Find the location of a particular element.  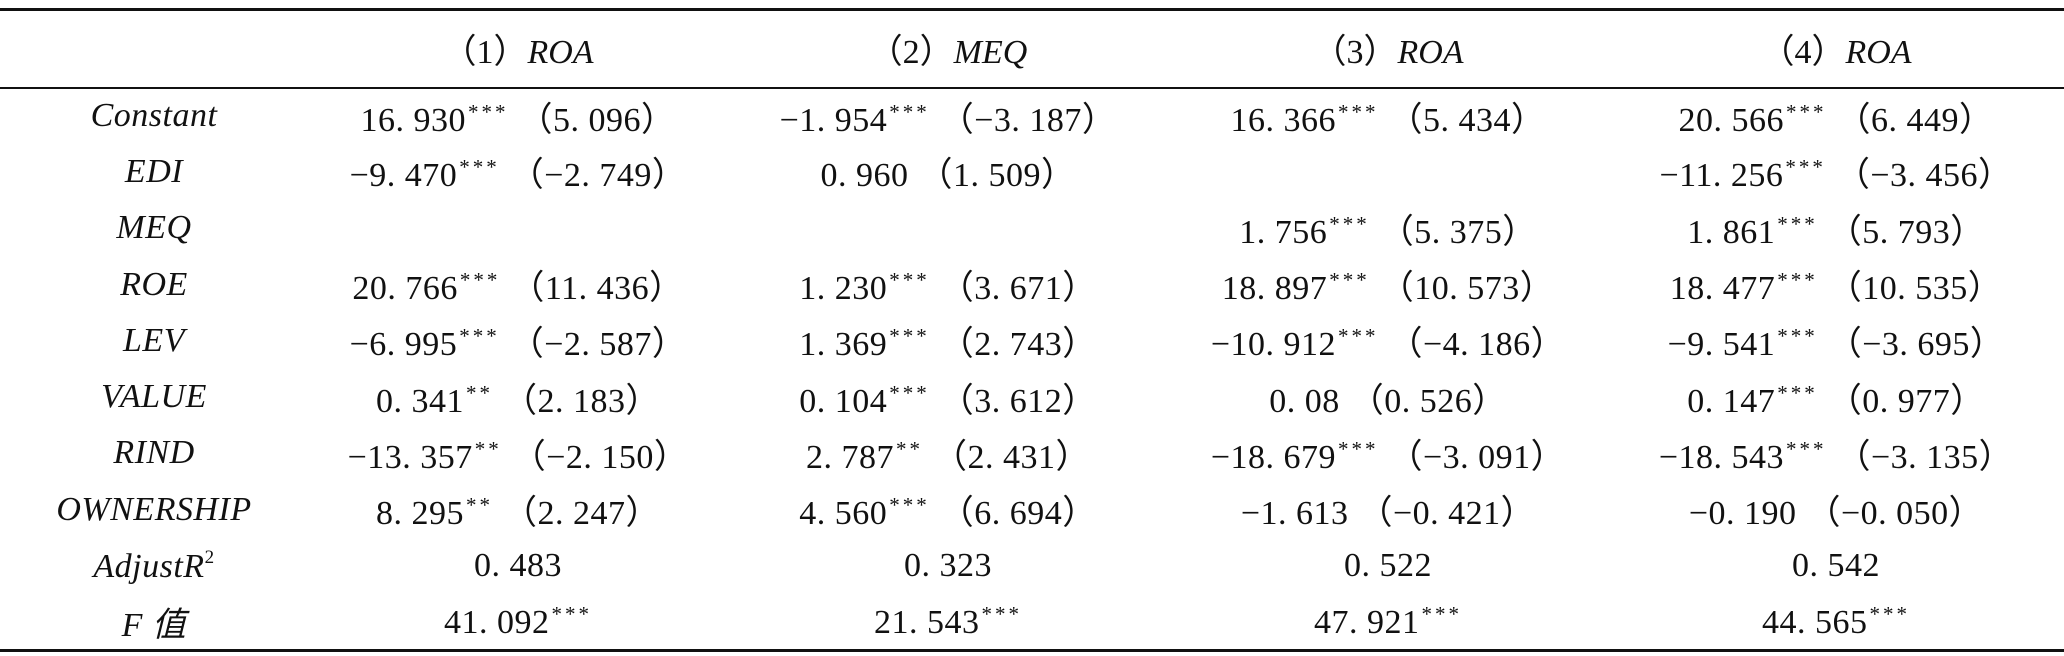

coefficient: −1. 613 is located at coordinates (1294, 514).